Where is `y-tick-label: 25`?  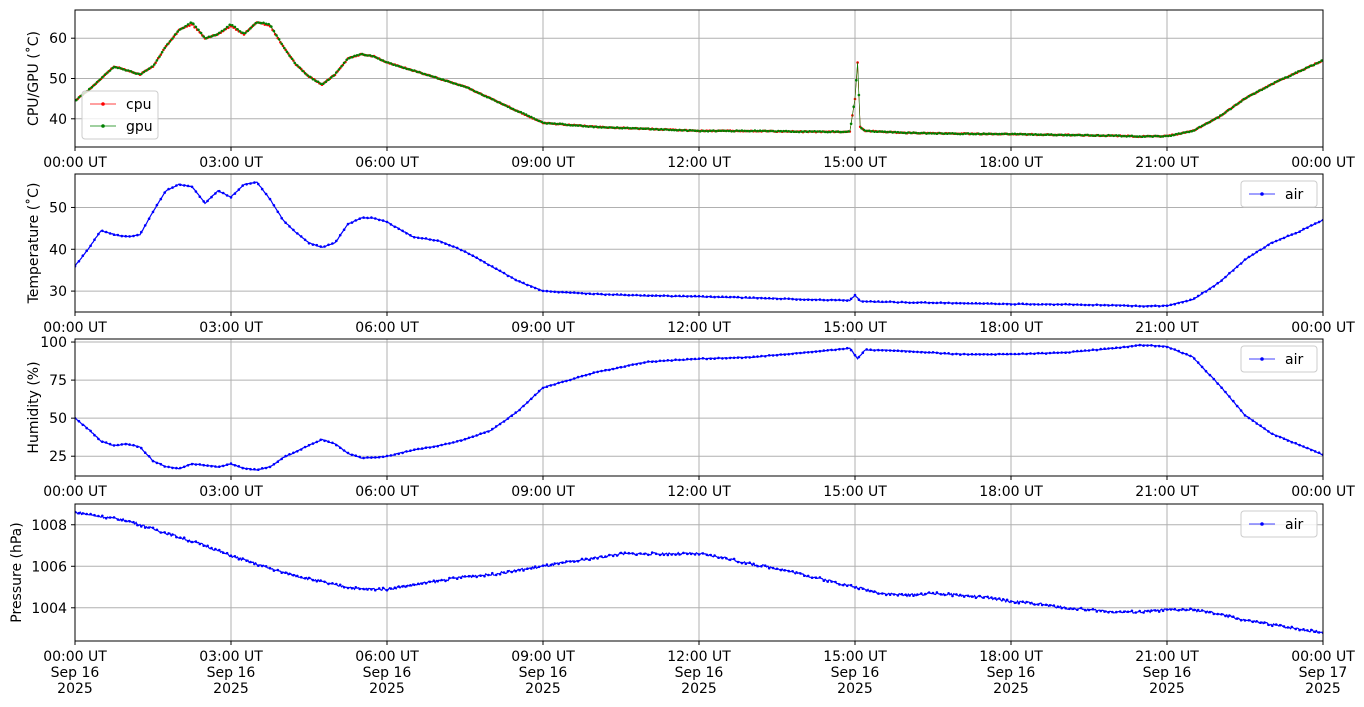 y-tick-label: 25 is located at coordinates (58, 457).